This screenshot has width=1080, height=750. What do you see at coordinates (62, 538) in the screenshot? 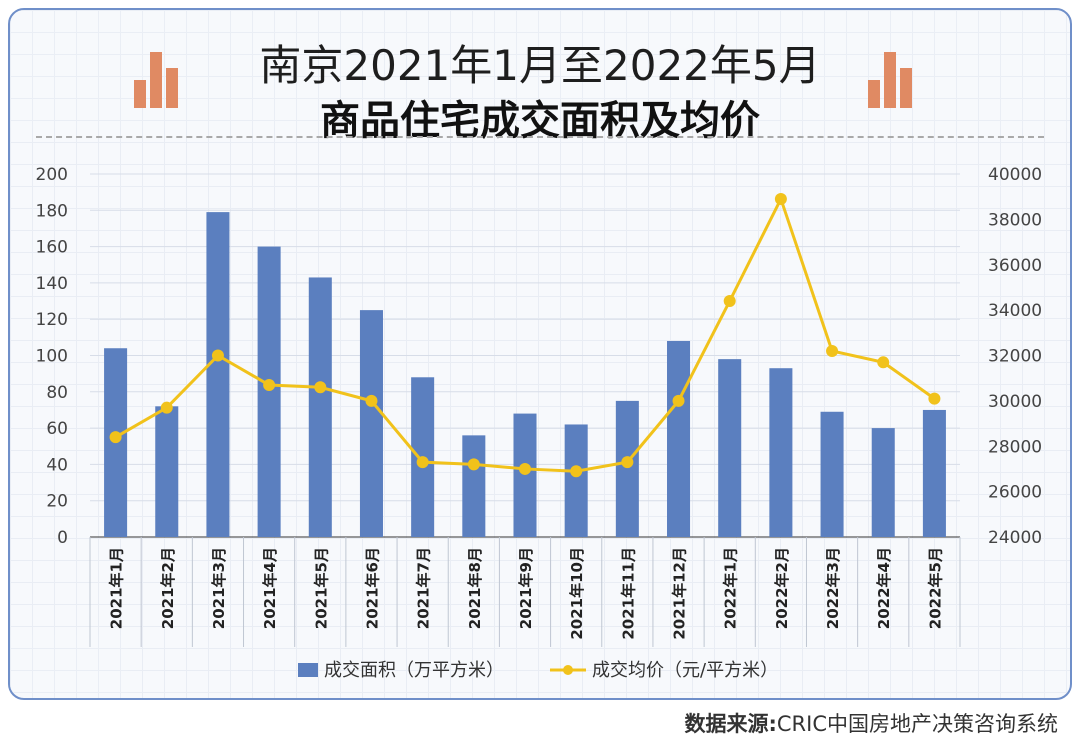
I see `y-left-tick-label: 0` at bounding box center [62, 538].